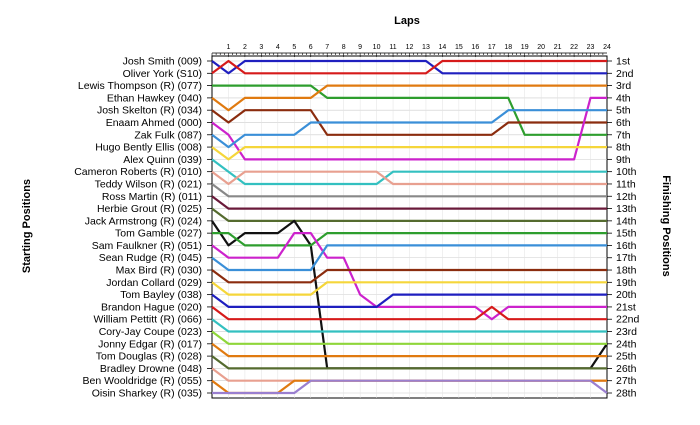 The width and height of the screenshot is (700, 425). Describe the element at coordinates (626, 332) in the screenshot. I see `finishing-position-label: 23rd` at that location.